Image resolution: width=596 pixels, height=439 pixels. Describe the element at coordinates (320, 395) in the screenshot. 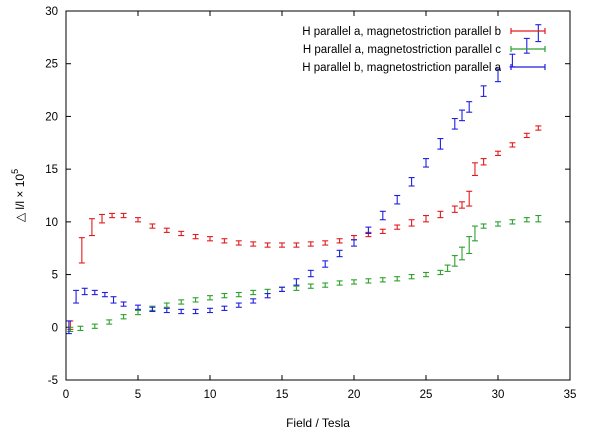

I see `x-tick-labels: 0 5 10 15 20 25 30 35` at that location.